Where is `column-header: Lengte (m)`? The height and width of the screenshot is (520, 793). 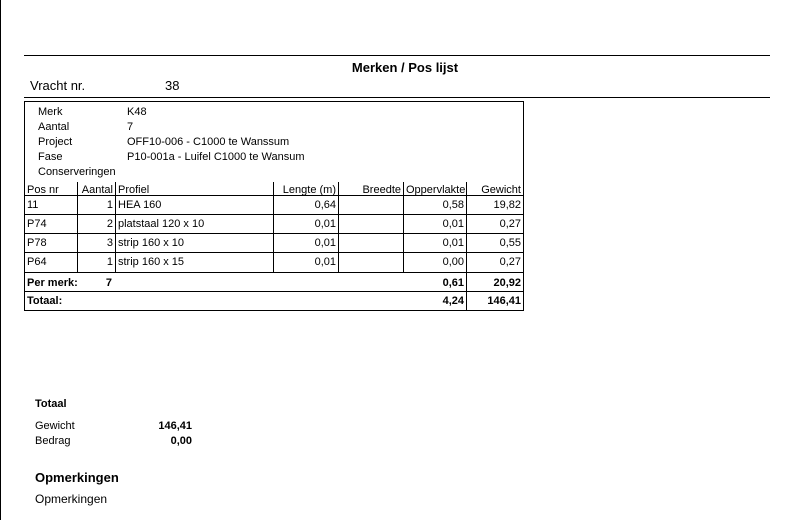
column-header: Lengte (m) is located at coordinates (309, 190).